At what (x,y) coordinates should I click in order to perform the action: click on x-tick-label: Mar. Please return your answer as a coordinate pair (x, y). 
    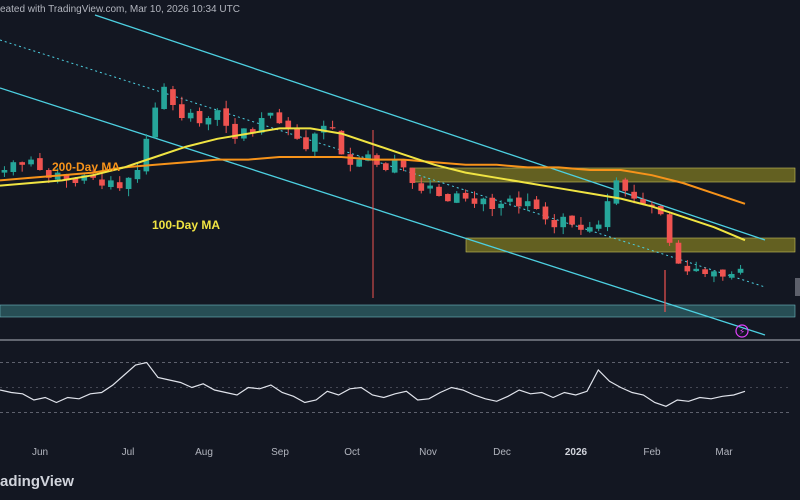
    Looking at the image, I should click on (724, 452).